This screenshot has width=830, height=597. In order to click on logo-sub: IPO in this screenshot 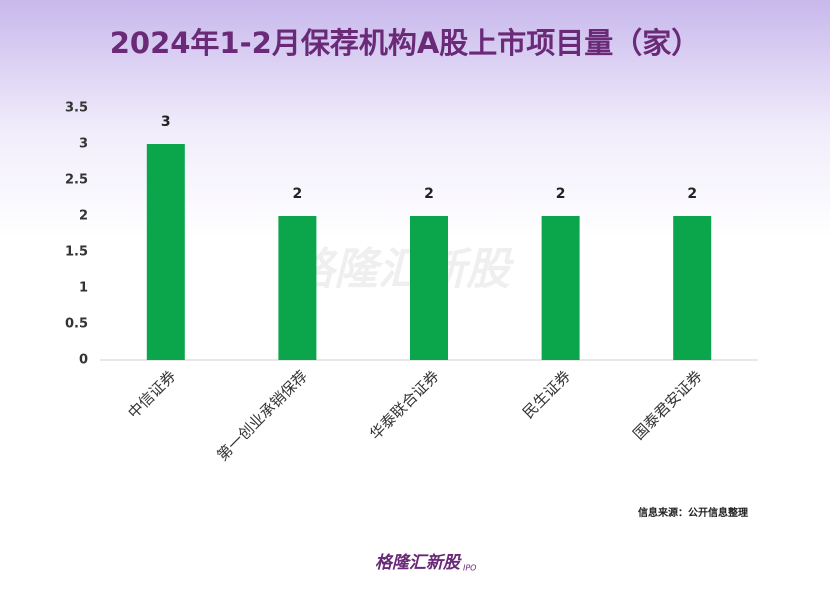, I will do `click(469, 568)`.